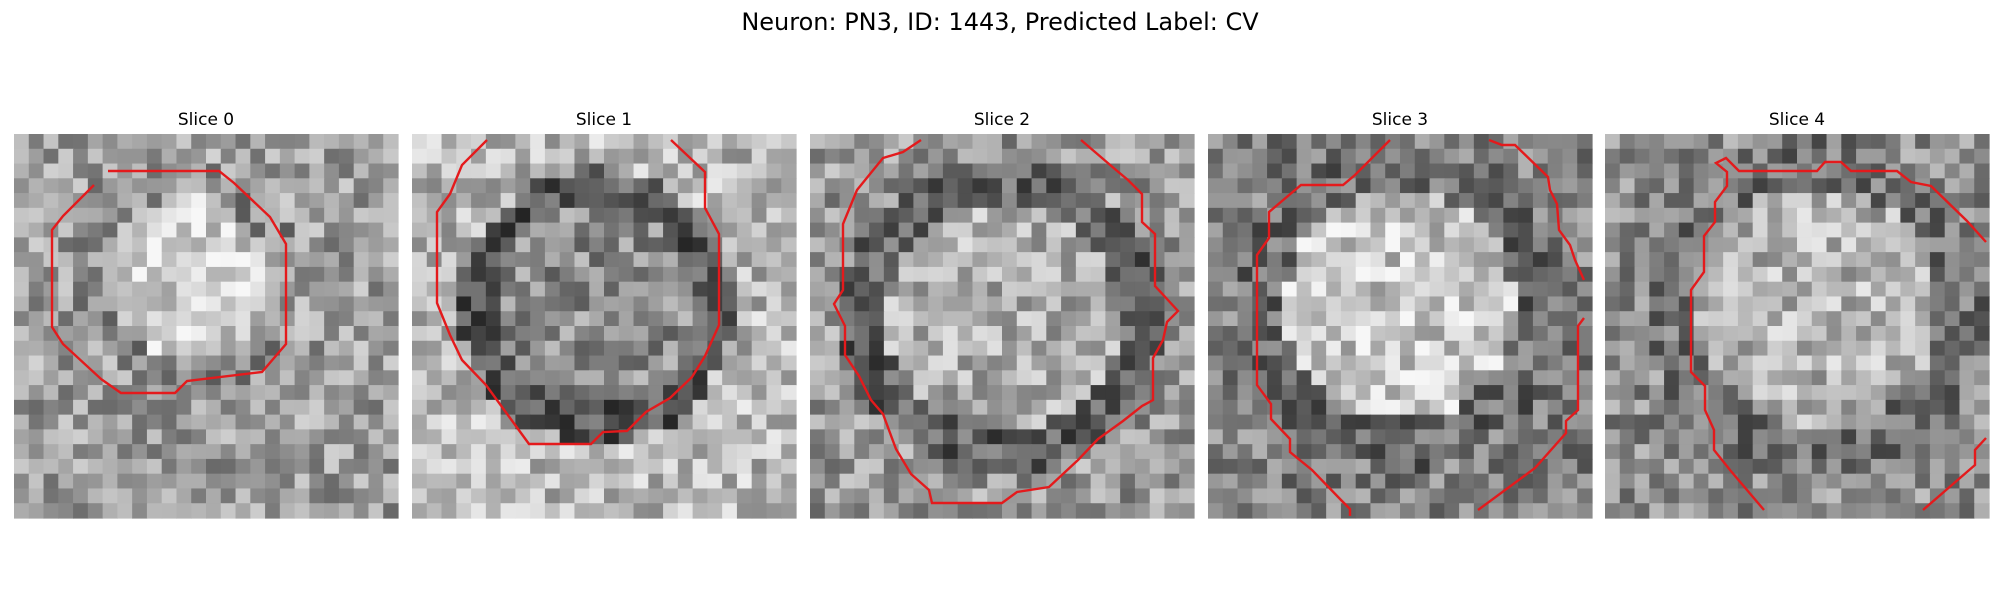  I want to click on slice-3-contour-right-lower, so click(1531, 414).